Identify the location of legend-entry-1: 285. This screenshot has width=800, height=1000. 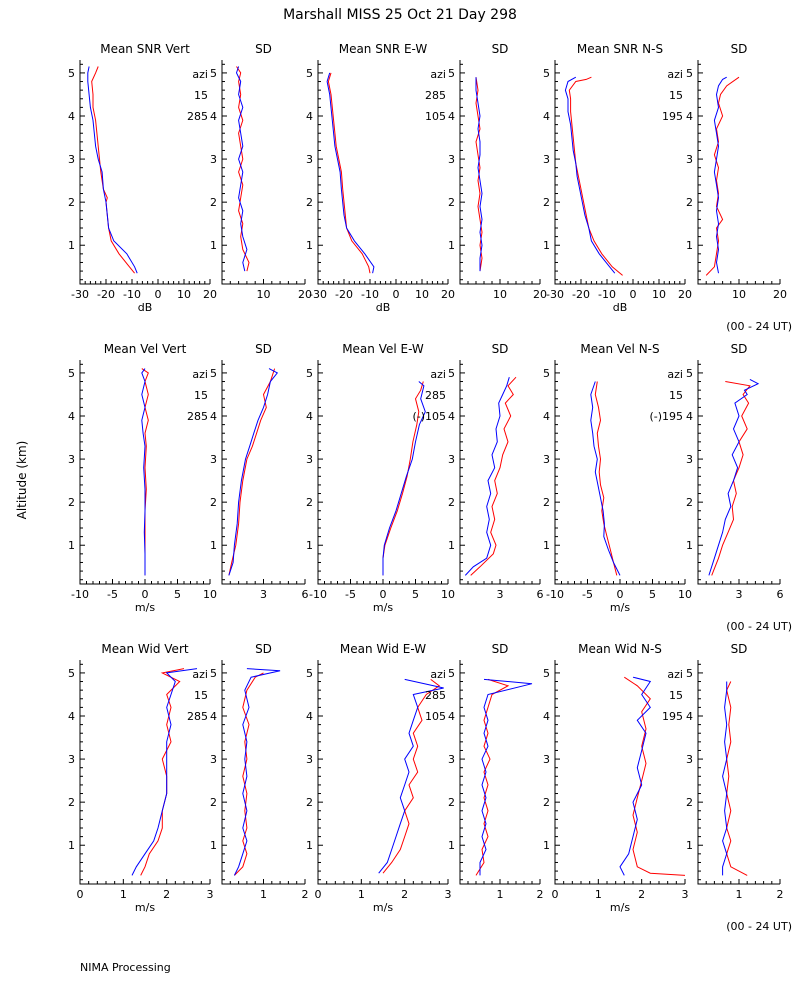
(435, 95).